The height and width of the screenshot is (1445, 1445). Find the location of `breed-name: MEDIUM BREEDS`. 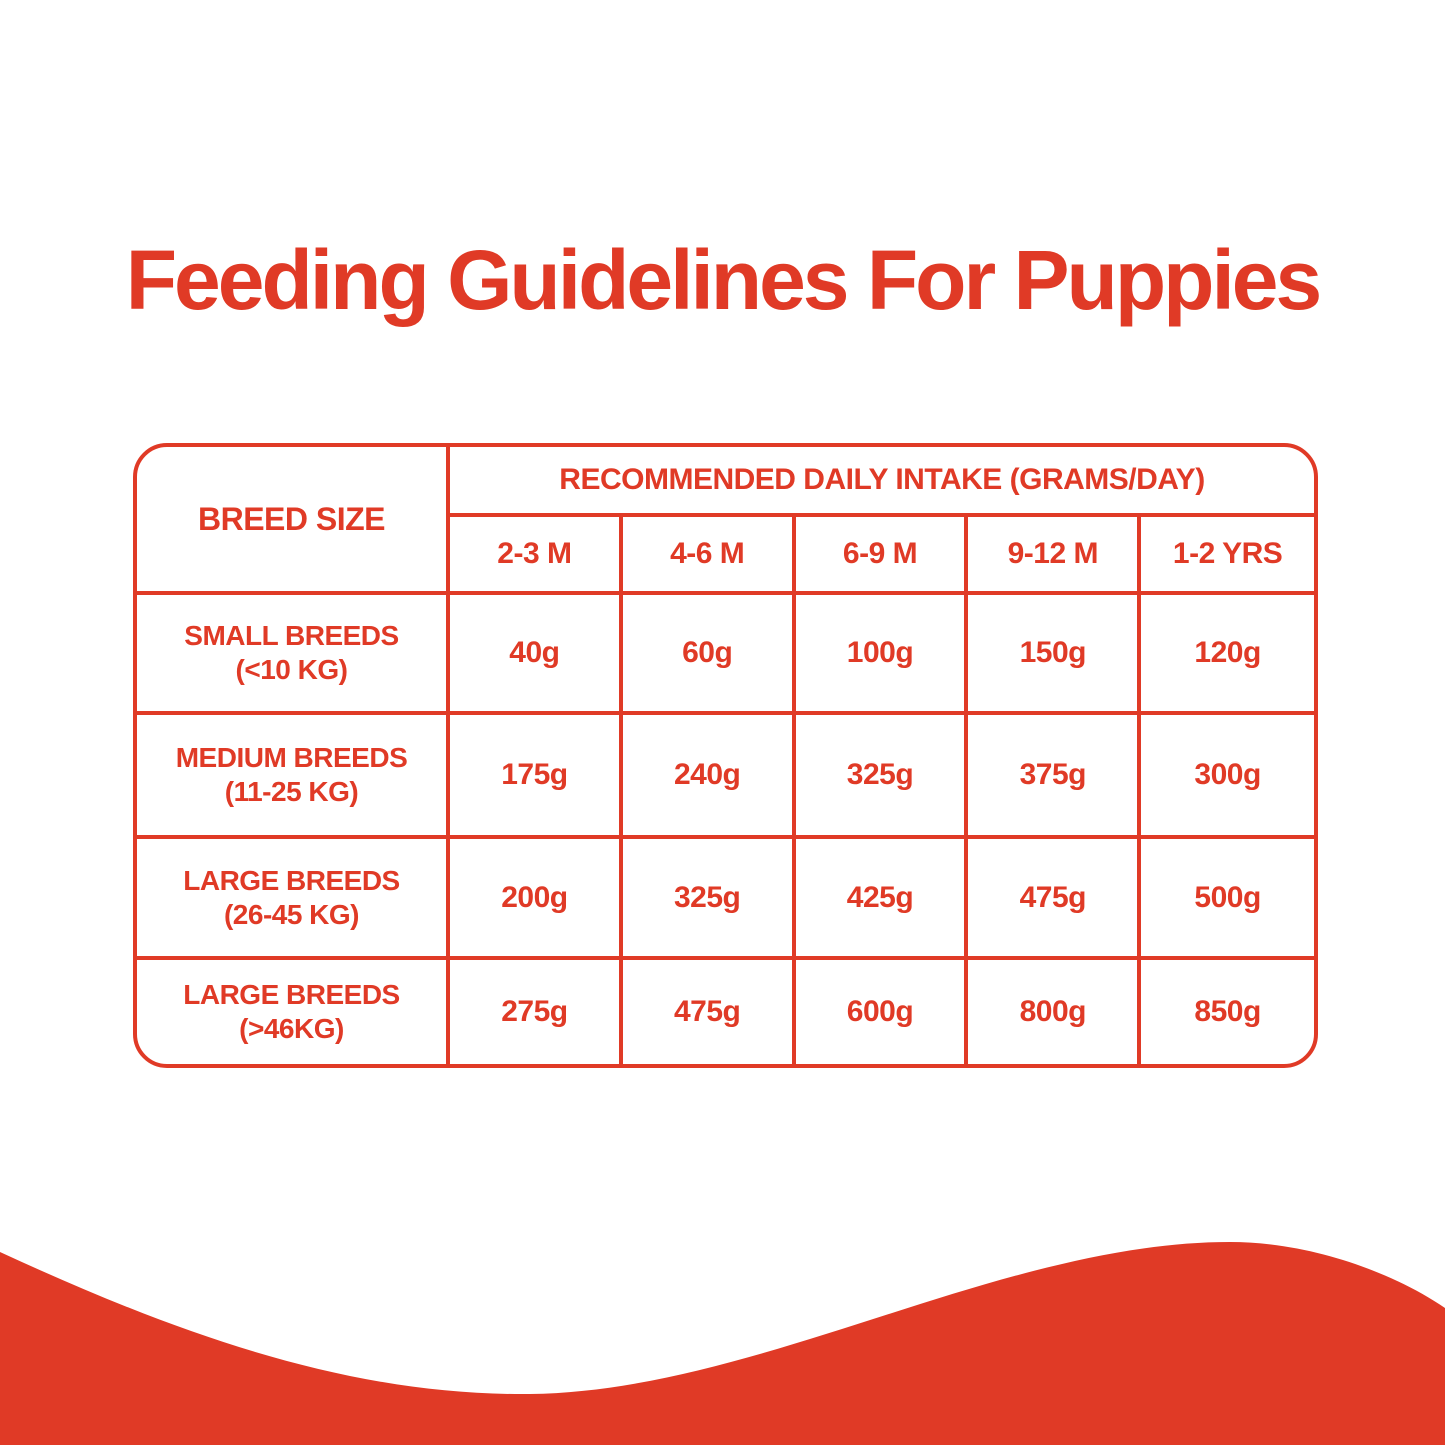

breed-name: MEDIUM BREEDS is located at coordinates (291, 758).